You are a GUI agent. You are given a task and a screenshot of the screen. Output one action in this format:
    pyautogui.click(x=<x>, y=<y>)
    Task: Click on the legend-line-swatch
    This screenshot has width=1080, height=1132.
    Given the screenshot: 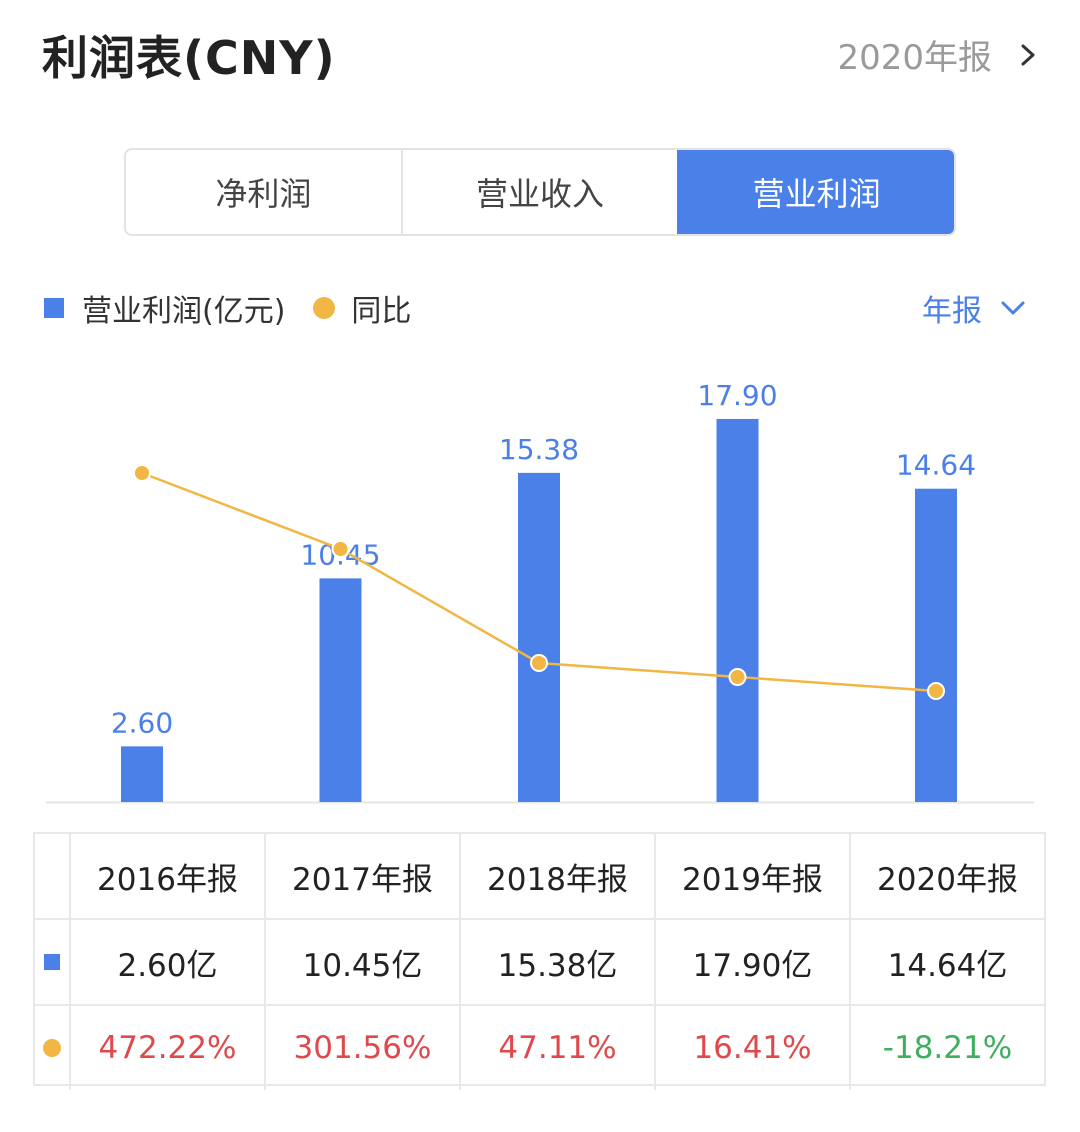 What is the action you would take?
    pyautogui.click(x=324, y=308)
    